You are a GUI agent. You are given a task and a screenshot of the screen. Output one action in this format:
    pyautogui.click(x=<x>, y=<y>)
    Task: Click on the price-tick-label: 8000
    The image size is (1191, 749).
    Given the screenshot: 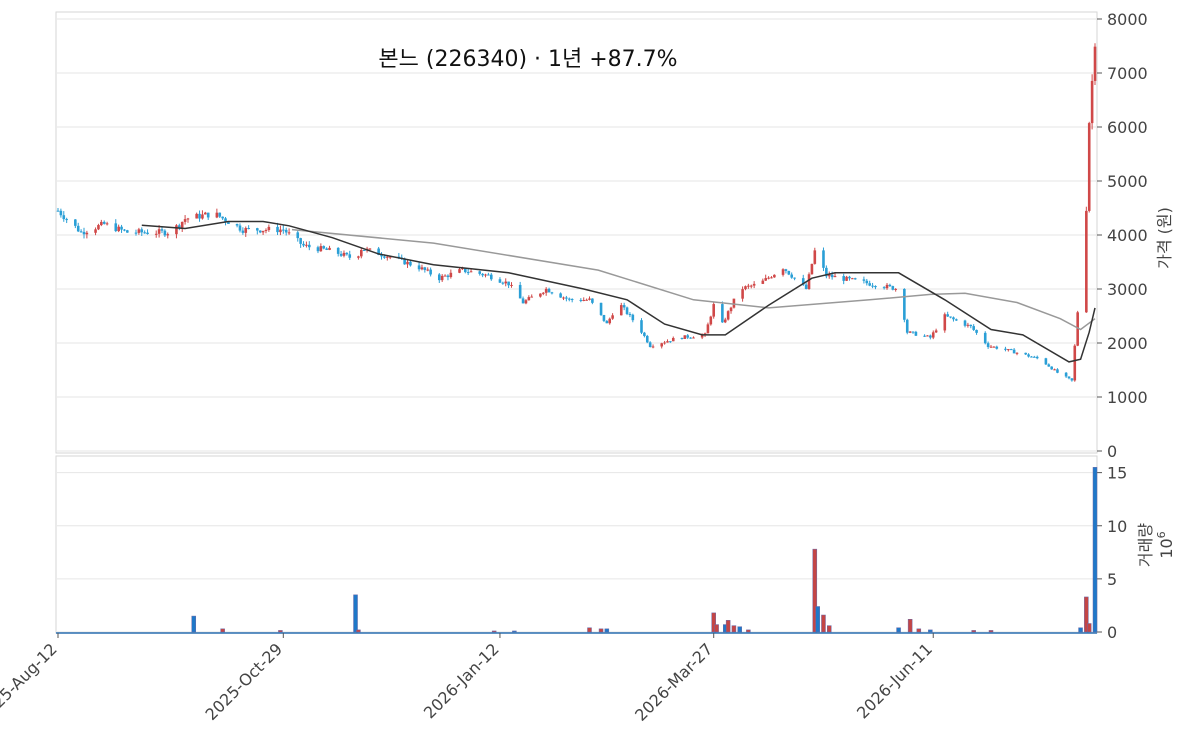 What is the action you would take?
    pyautogui.click(x=1127, y=19)
    